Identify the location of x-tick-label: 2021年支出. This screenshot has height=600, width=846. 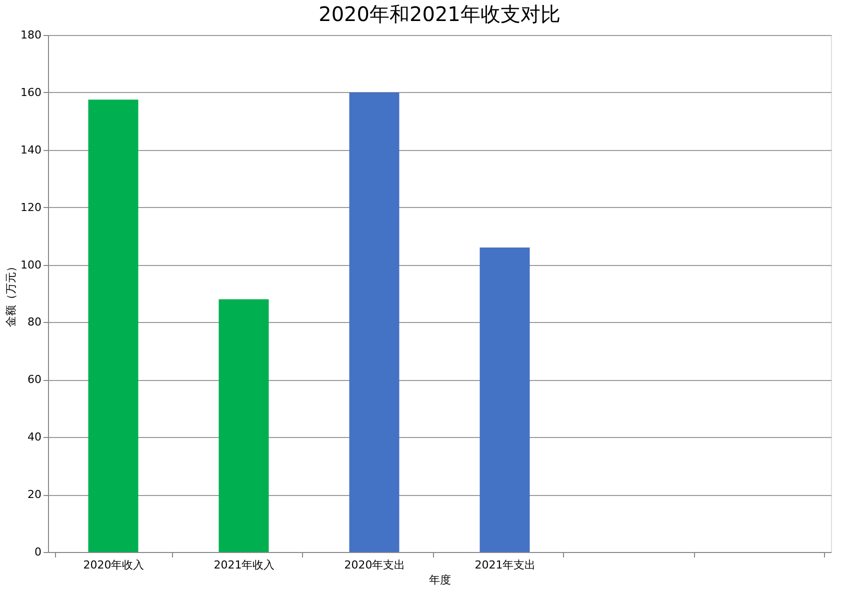
(505, 565).